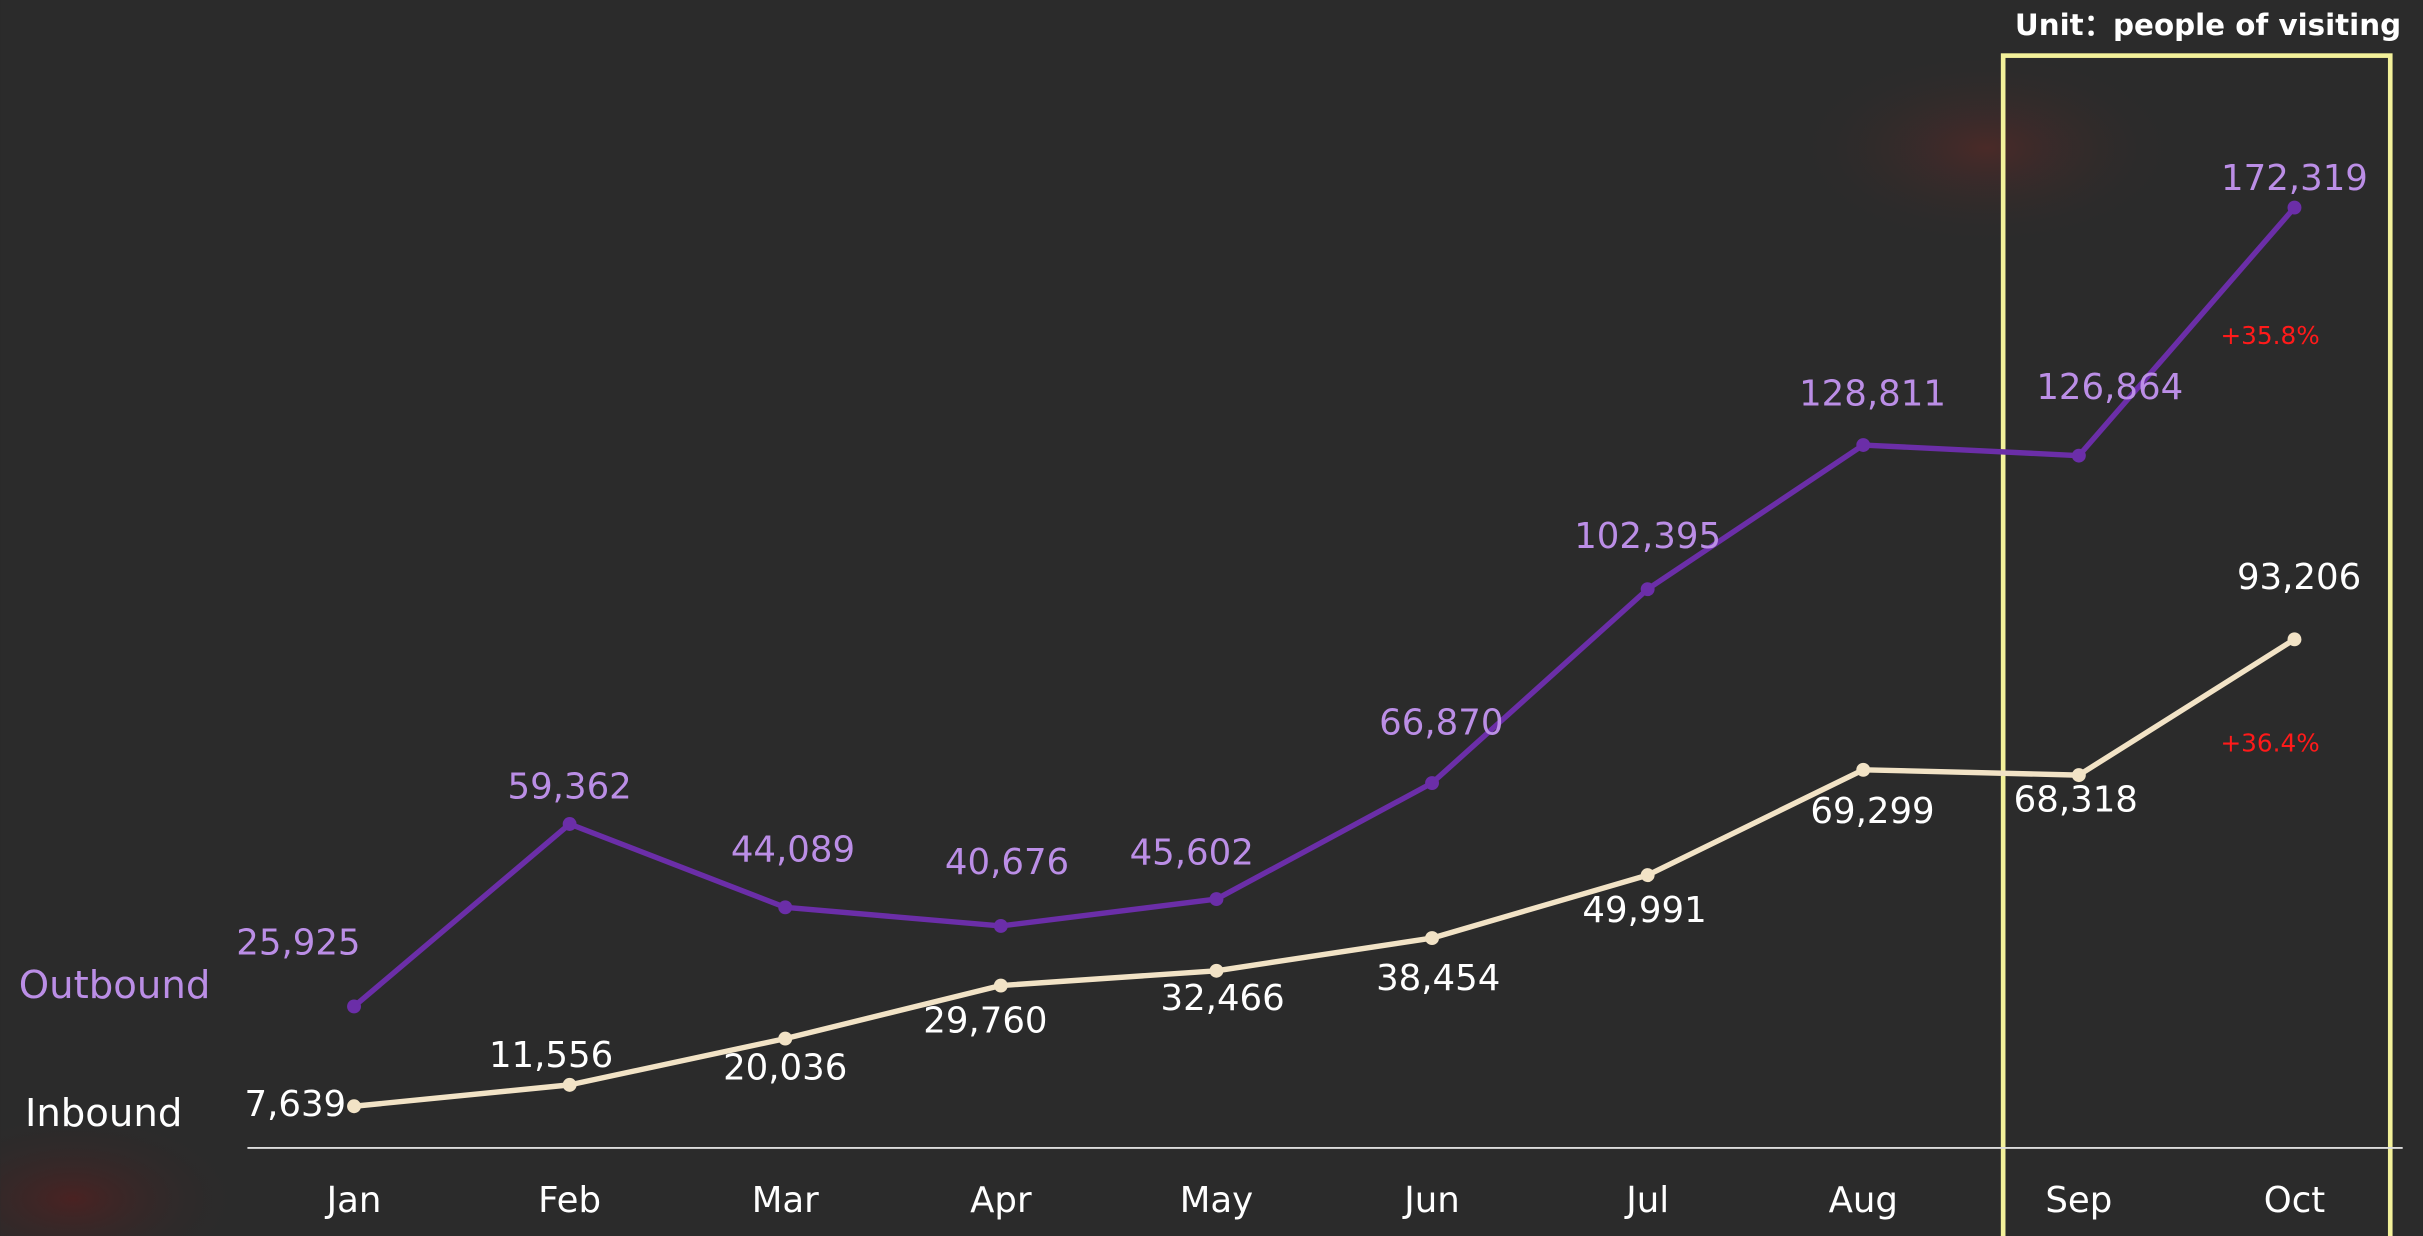 The image size is (2423, 1236). I want to click on change-label: +36.4%, so click(2269, 743).